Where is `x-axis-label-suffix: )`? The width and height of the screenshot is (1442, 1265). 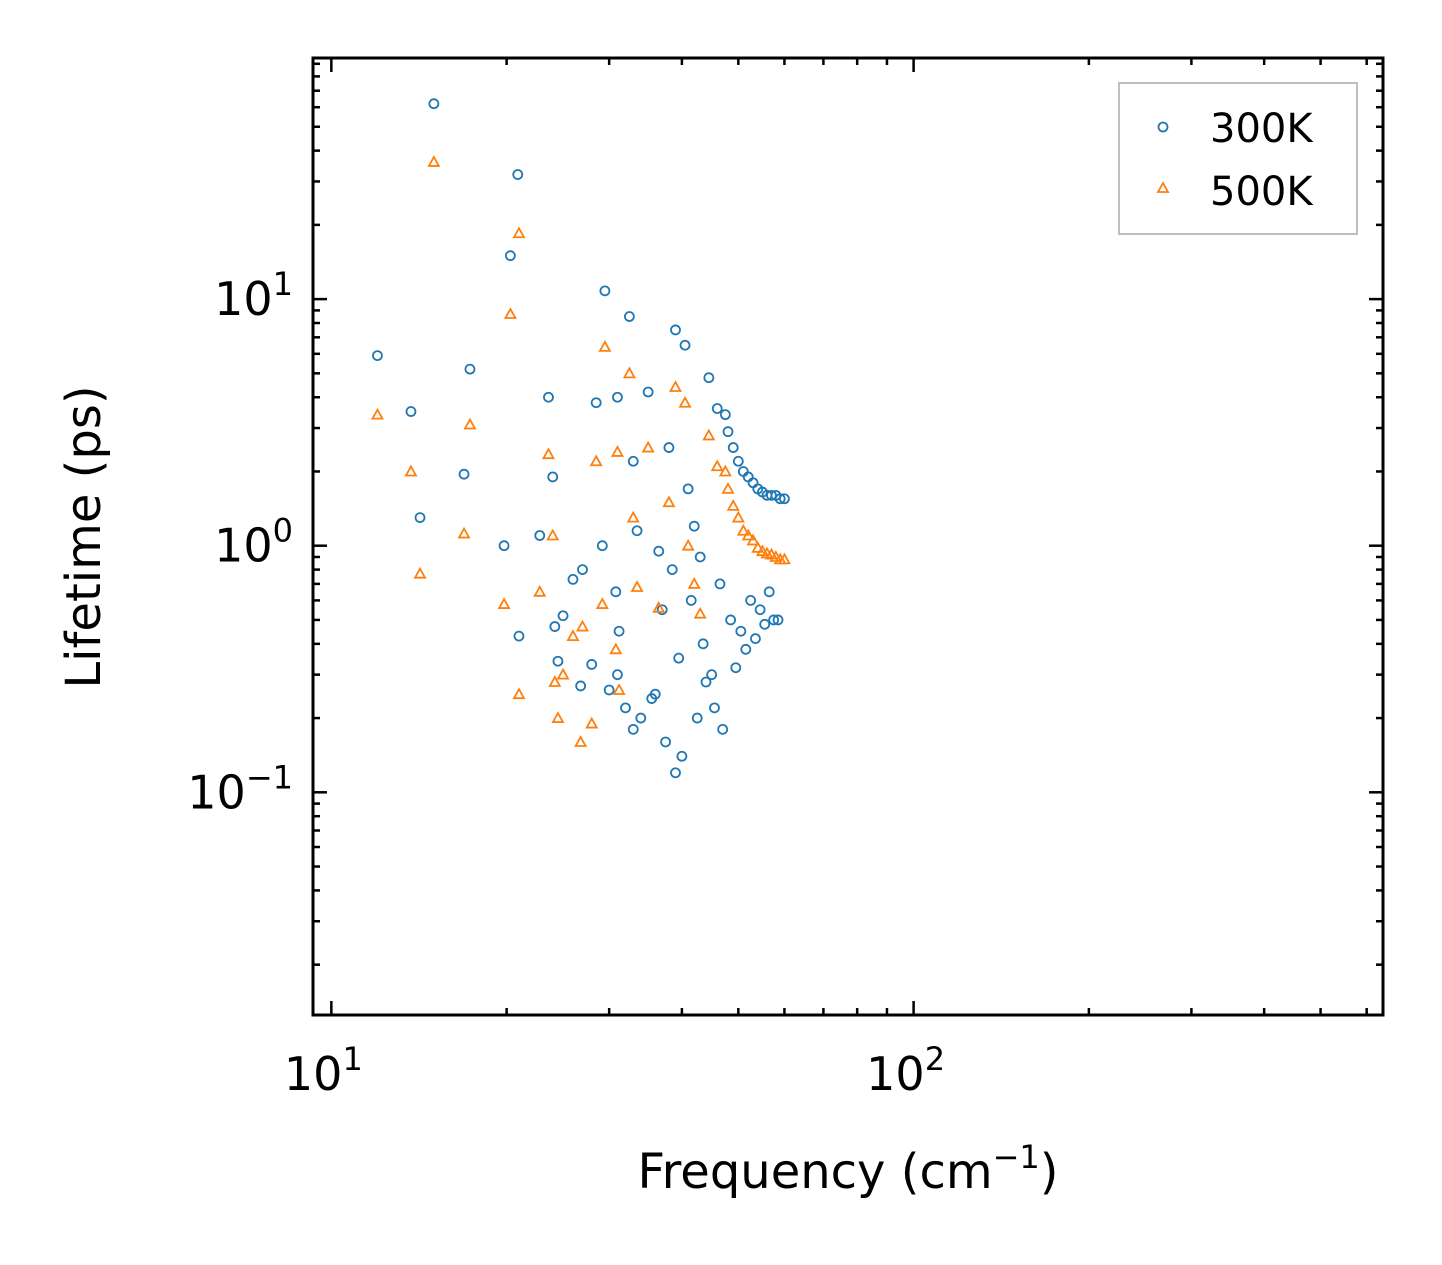
x-axis-label-suffix: ) is located at coordinates (1049, 1172).